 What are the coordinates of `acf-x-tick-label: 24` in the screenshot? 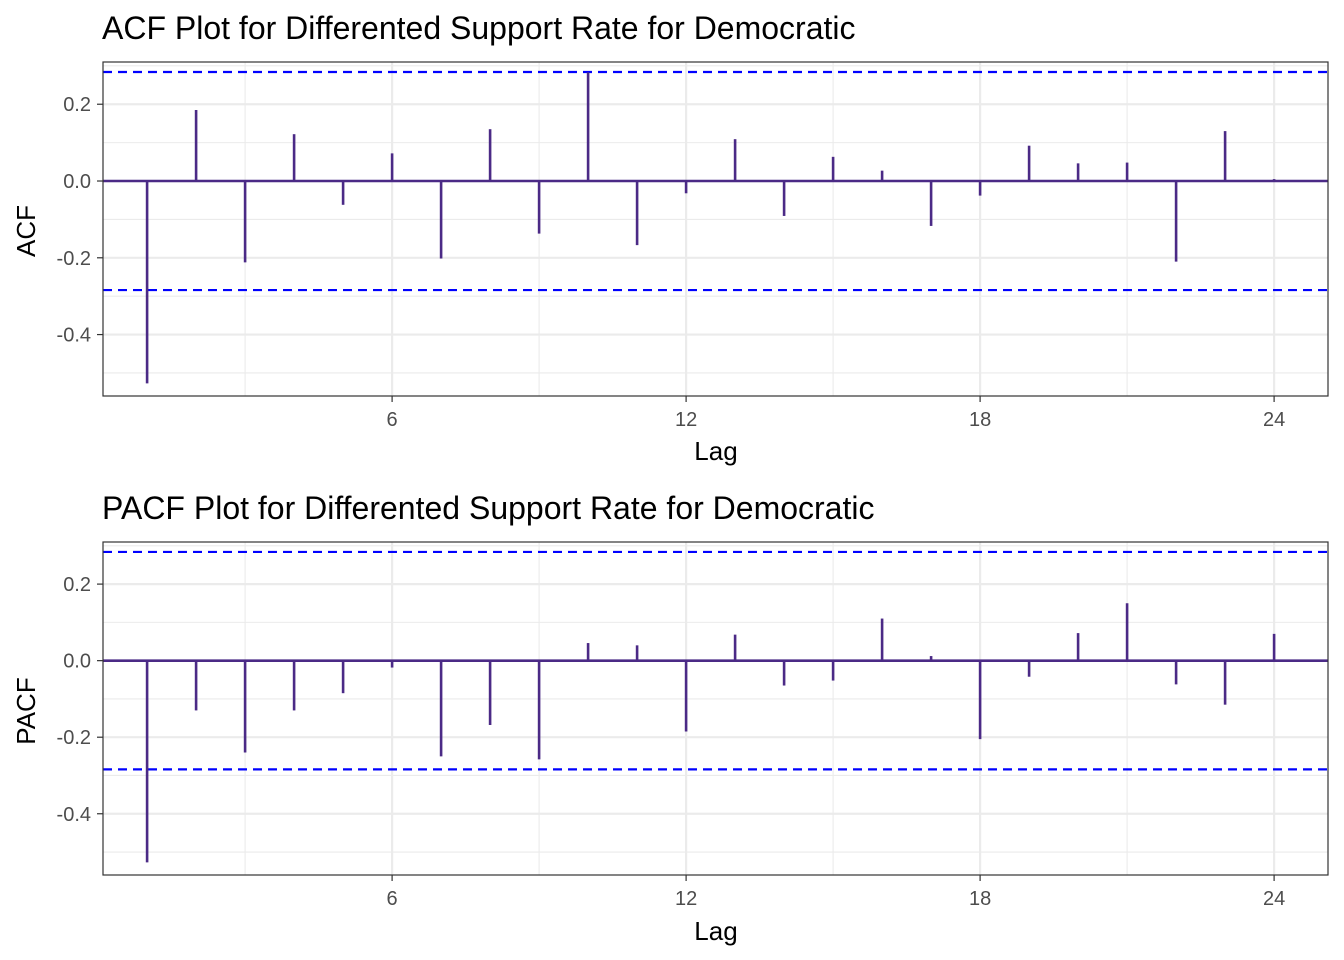 It's located at (1274, 420).